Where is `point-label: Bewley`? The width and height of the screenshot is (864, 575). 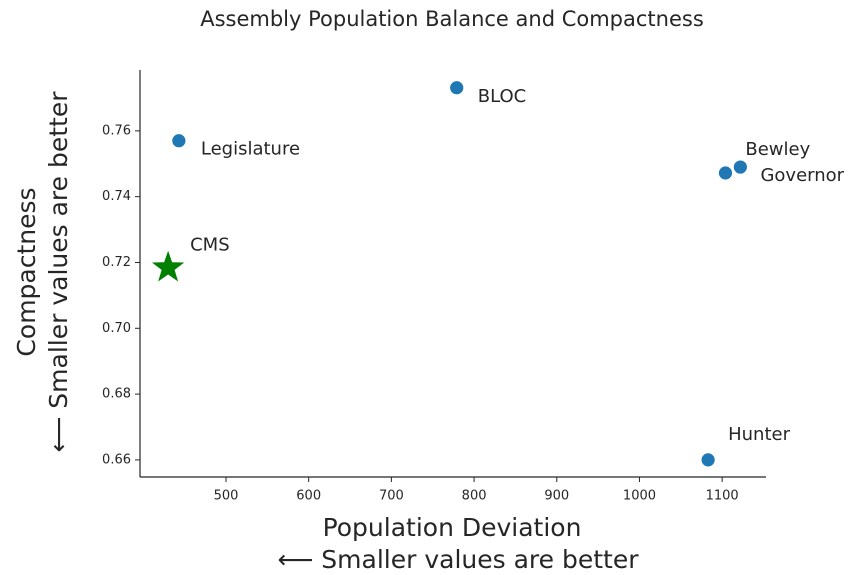 point-label: Bewley is located at coordinates (777, 149).